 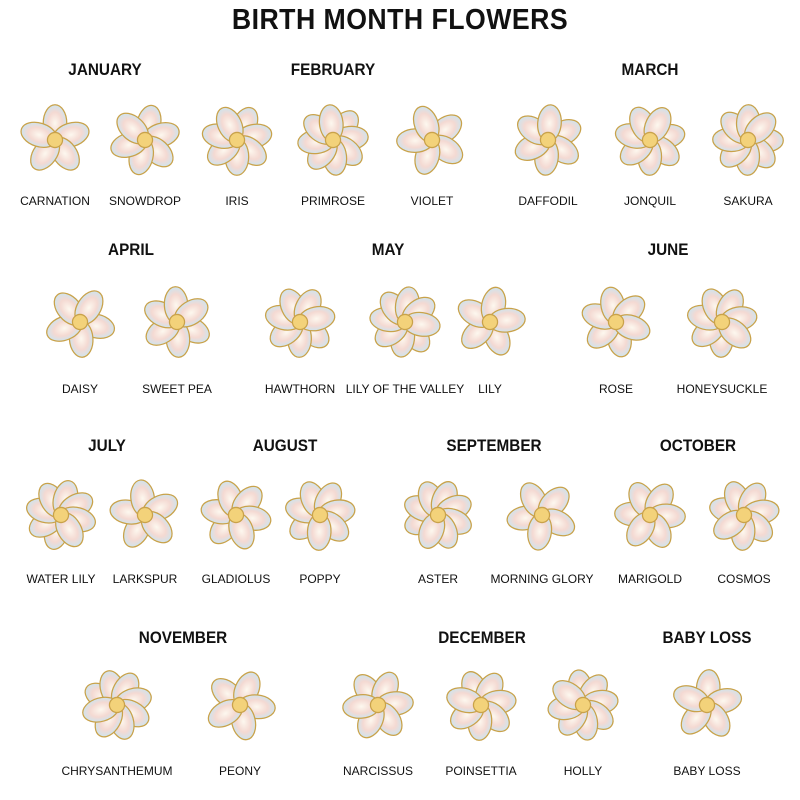 What do you see at coordinates (61, 515) in the screenshot?
I see `water-lily-flower-icon` at bounding box center [61, 515].